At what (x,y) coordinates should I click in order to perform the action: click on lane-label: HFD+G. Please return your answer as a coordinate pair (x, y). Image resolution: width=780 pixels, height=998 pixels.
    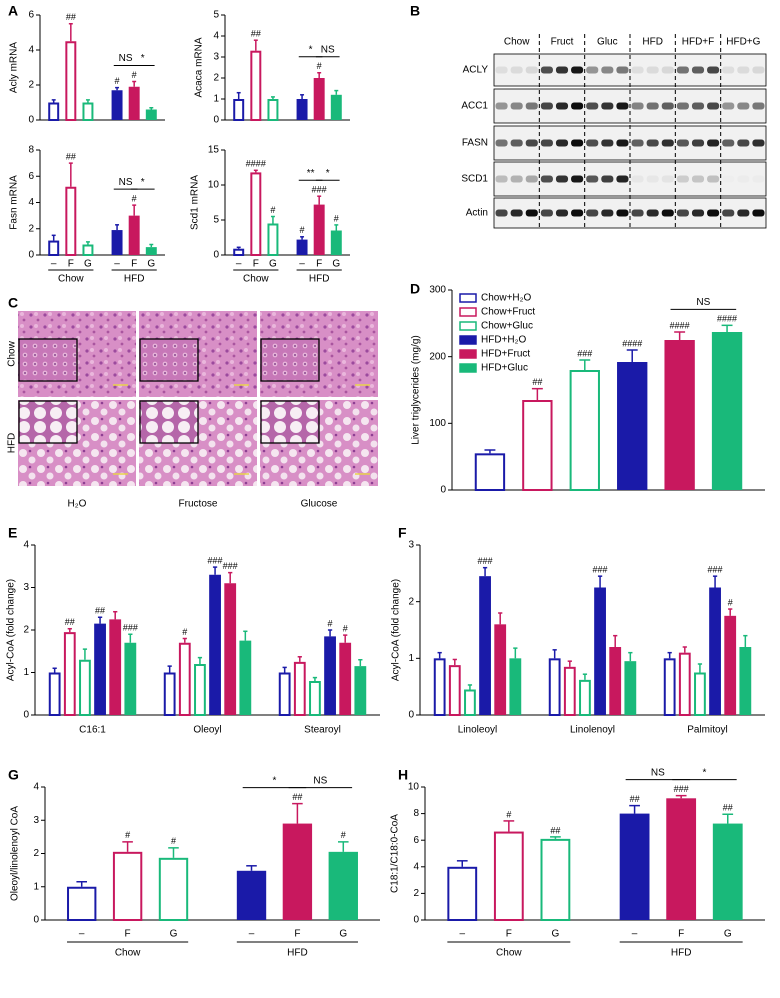
    Looking at the image, I should click on (743, 42).